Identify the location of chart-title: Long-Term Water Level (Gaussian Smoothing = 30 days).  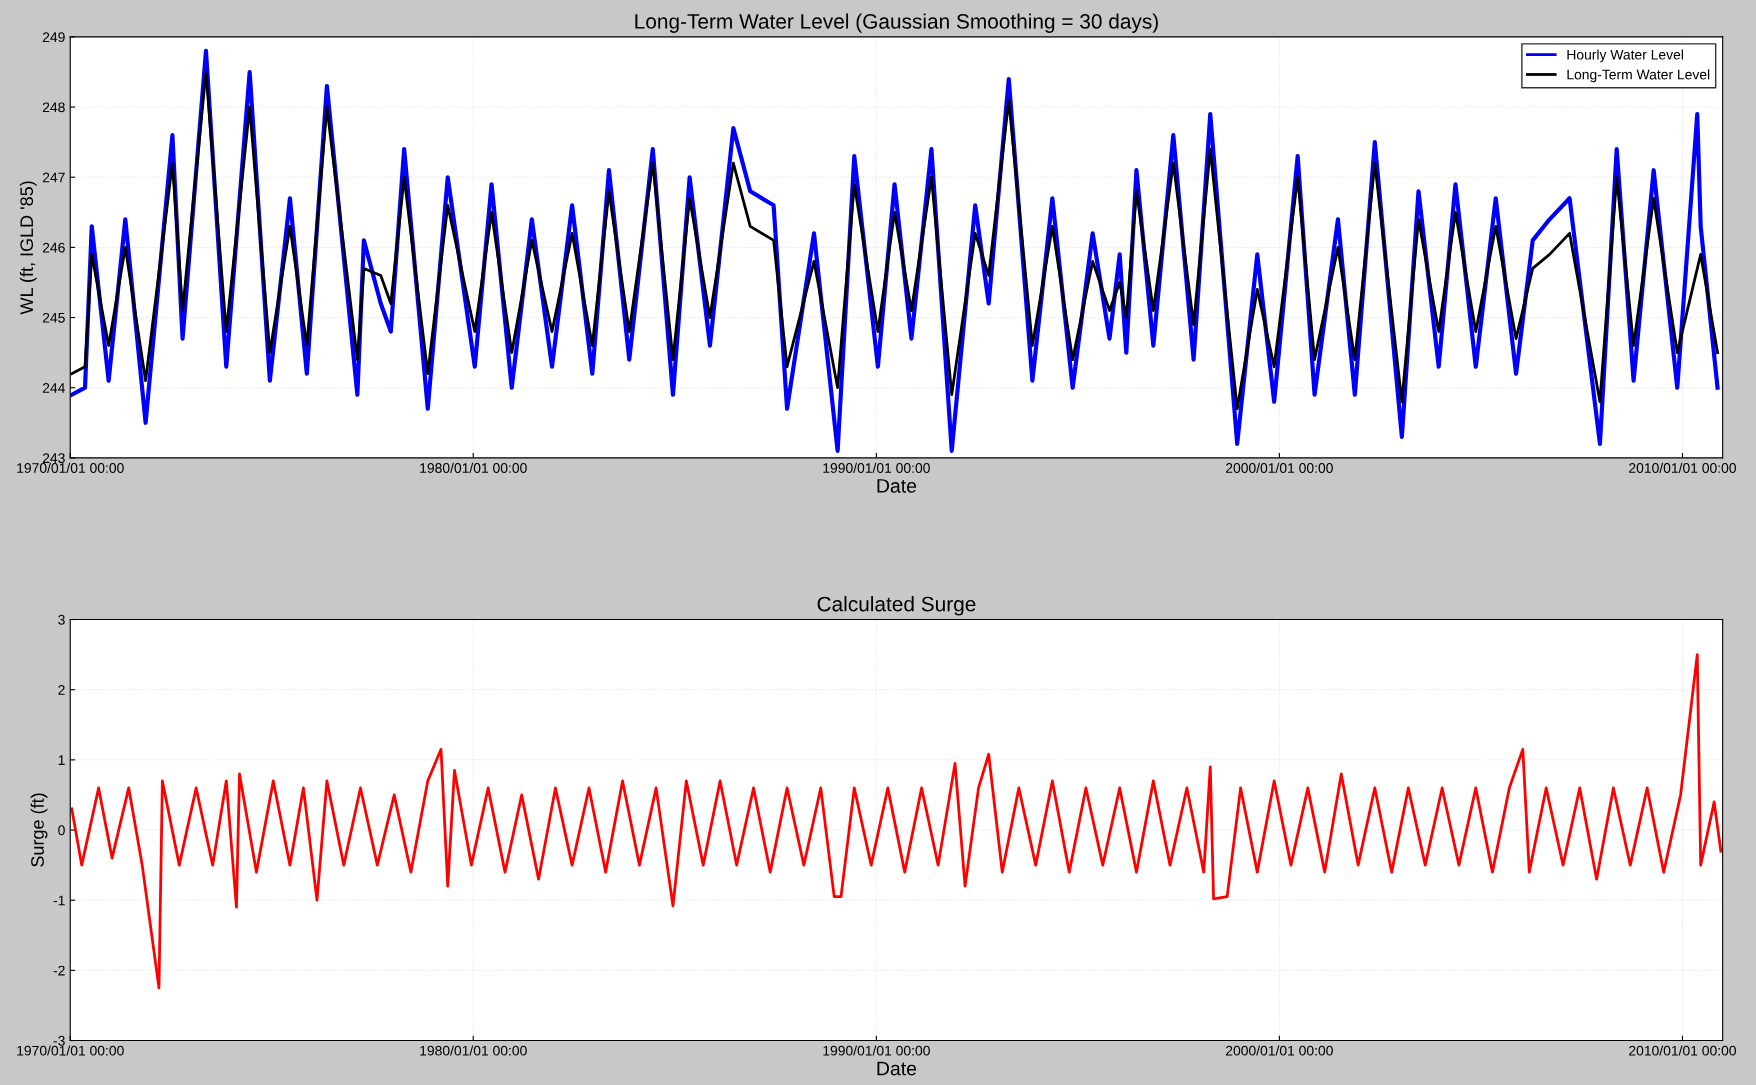
(896, 23).